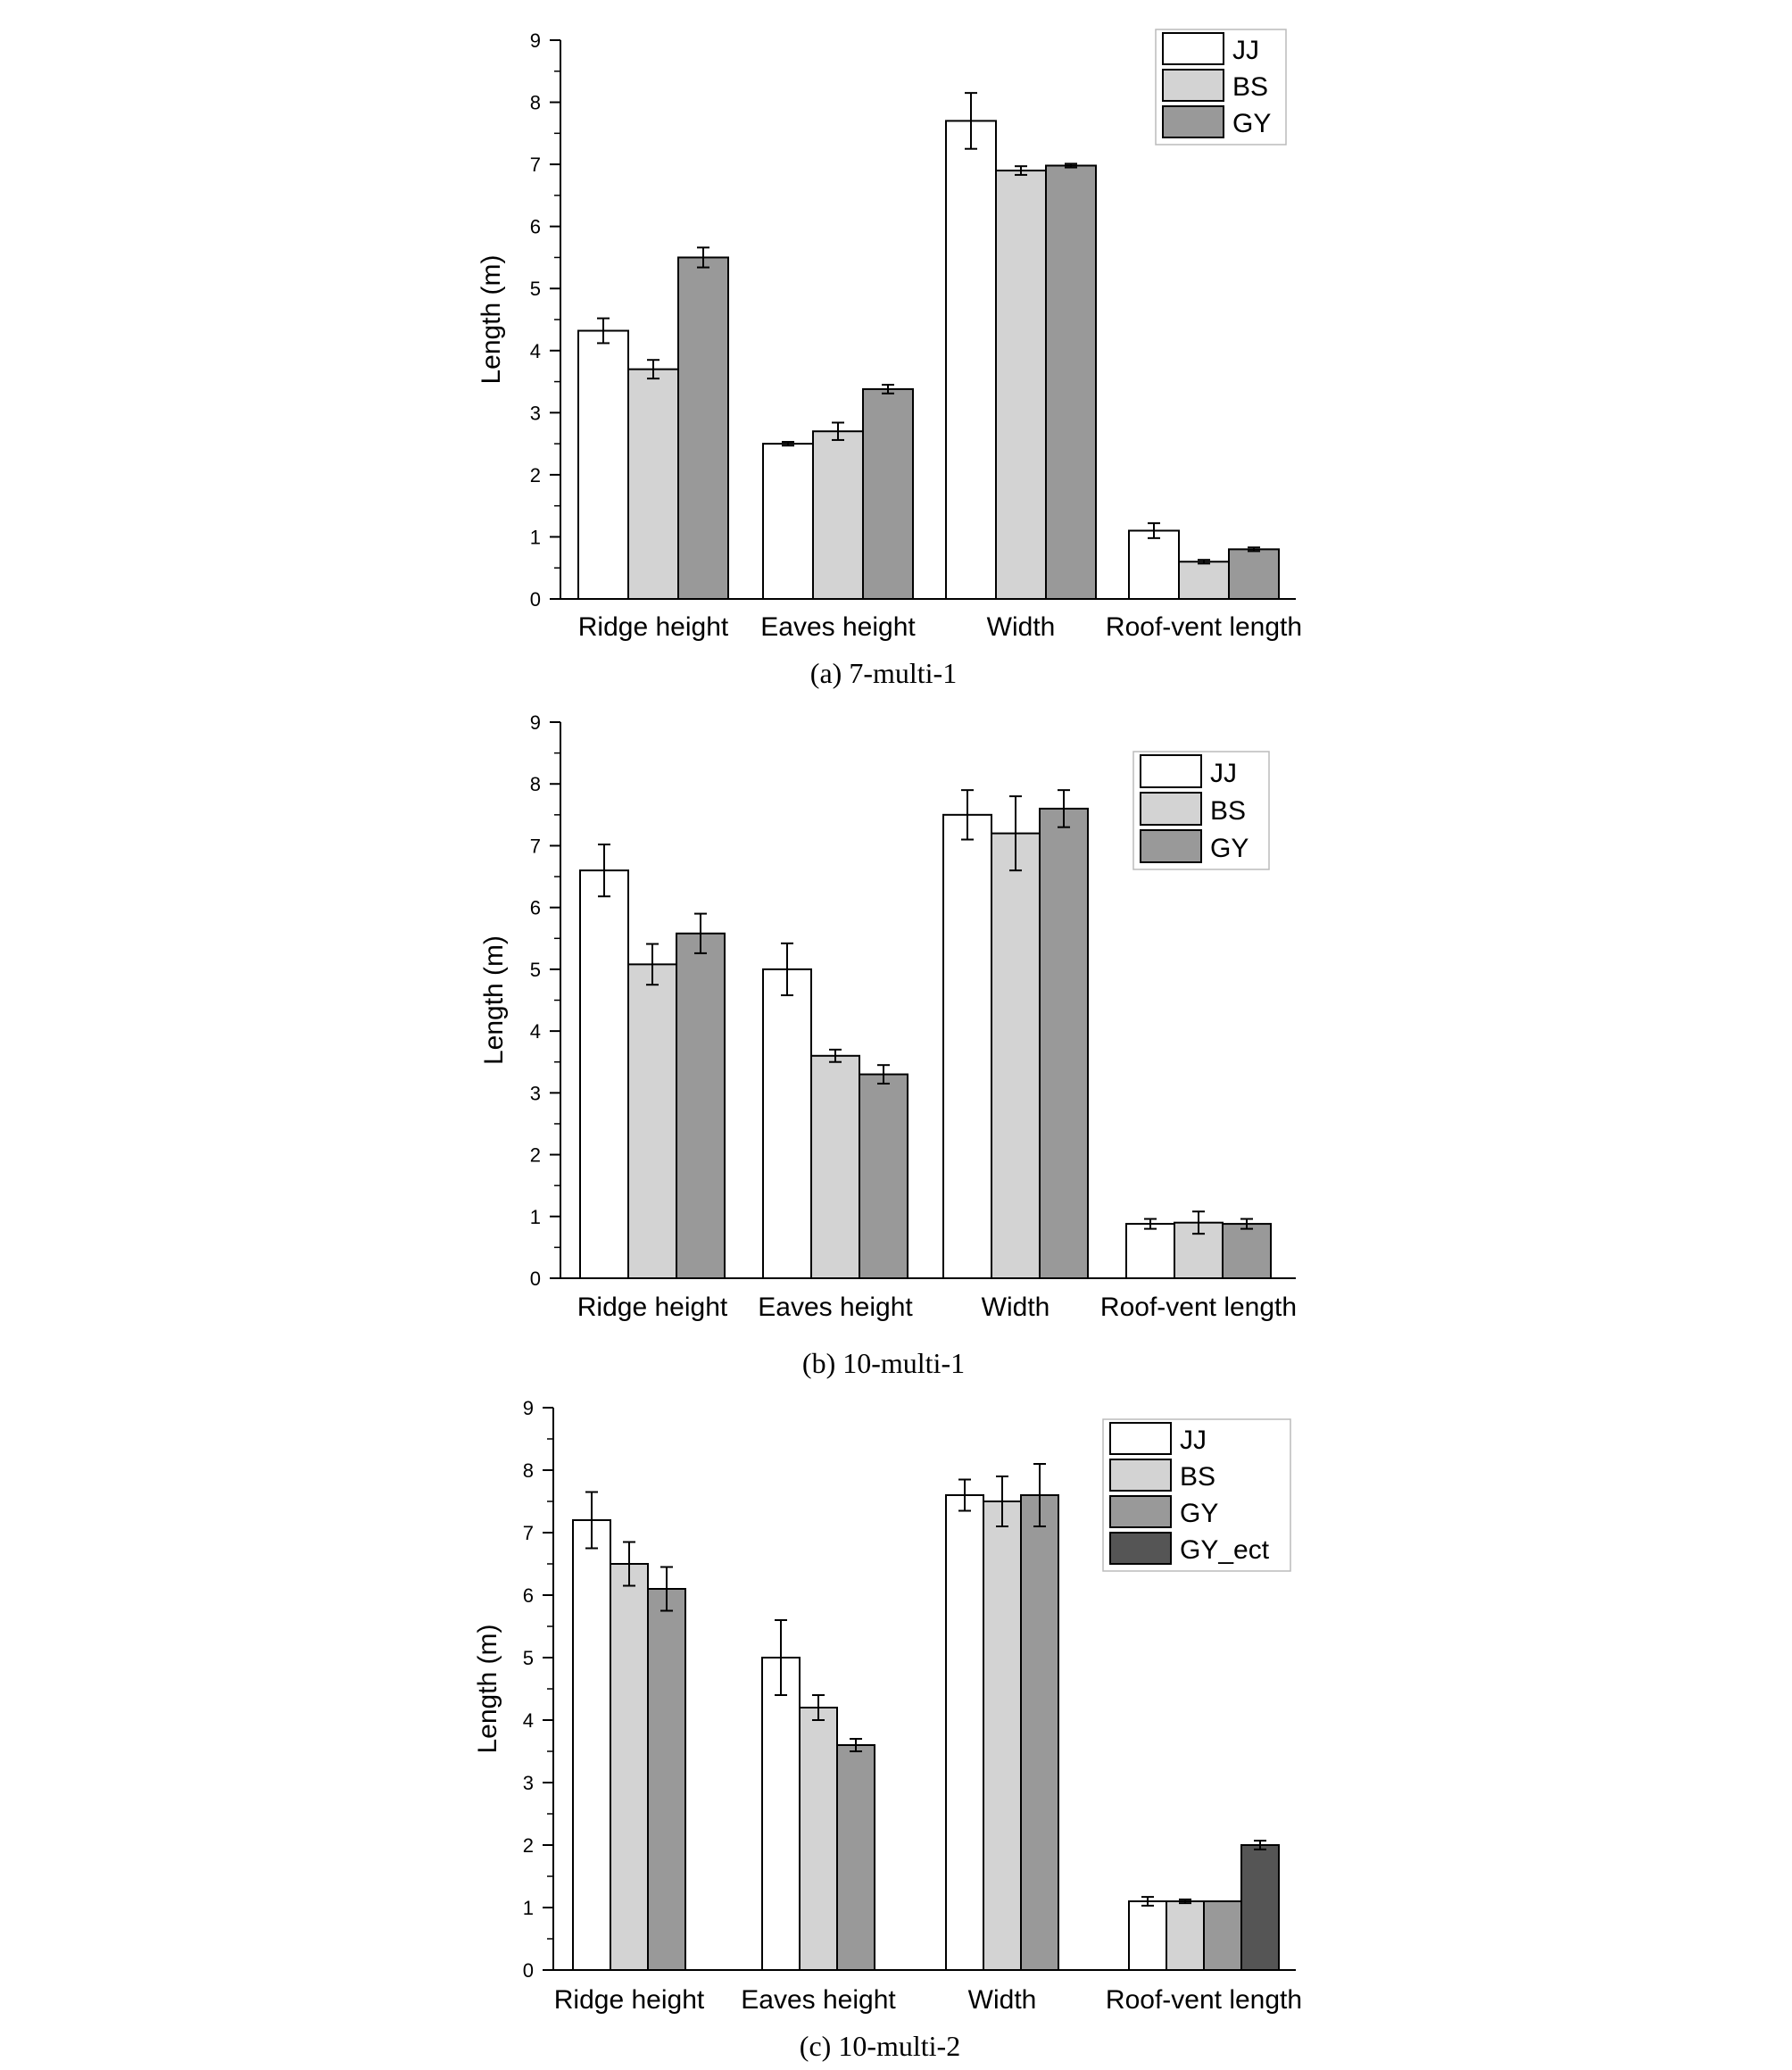 This screenshot has height=2070, width=1792. Describe the element at coordinates (1228, 811) in the screenshot. I see `legend-label: BS` at that location.